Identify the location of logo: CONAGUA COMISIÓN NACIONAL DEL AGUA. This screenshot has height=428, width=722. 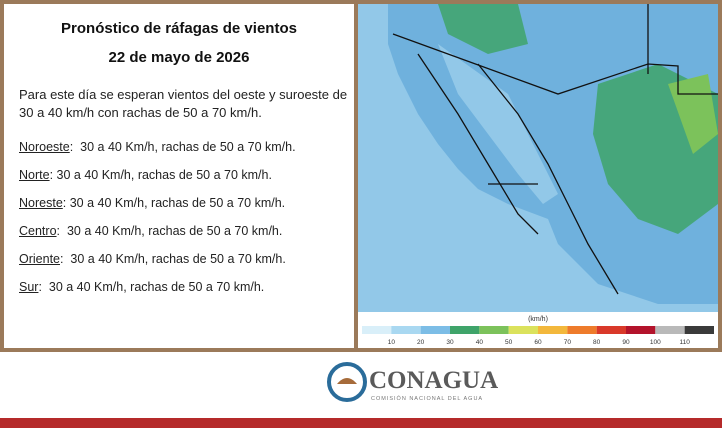
(412, 382).